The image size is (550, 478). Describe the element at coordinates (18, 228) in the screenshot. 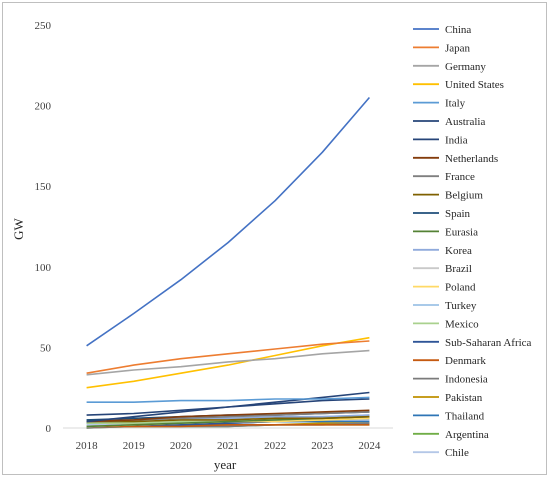

I see `y-axis-title: GW` at that location.